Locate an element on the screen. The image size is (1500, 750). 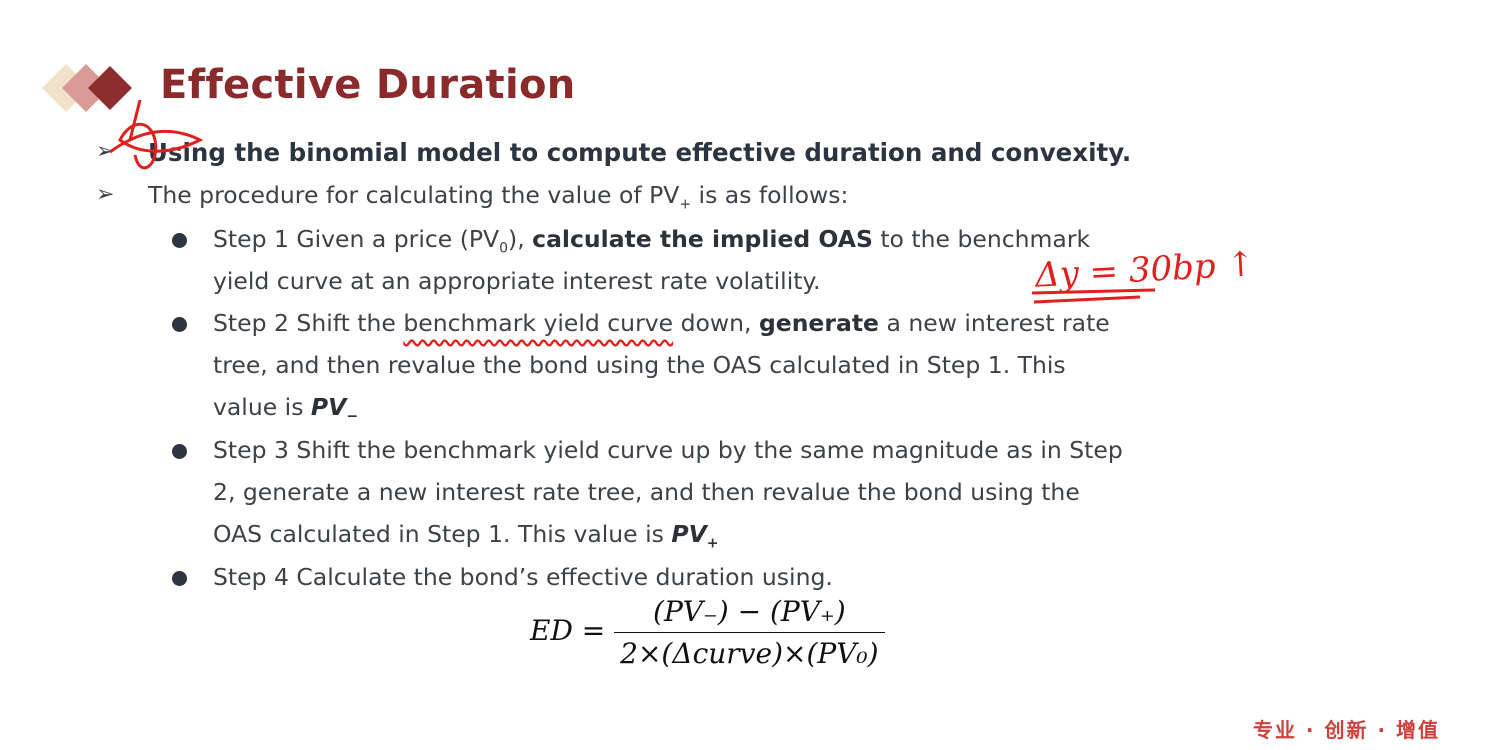
title-diamonds-icon is located at coordinates (87, 88).